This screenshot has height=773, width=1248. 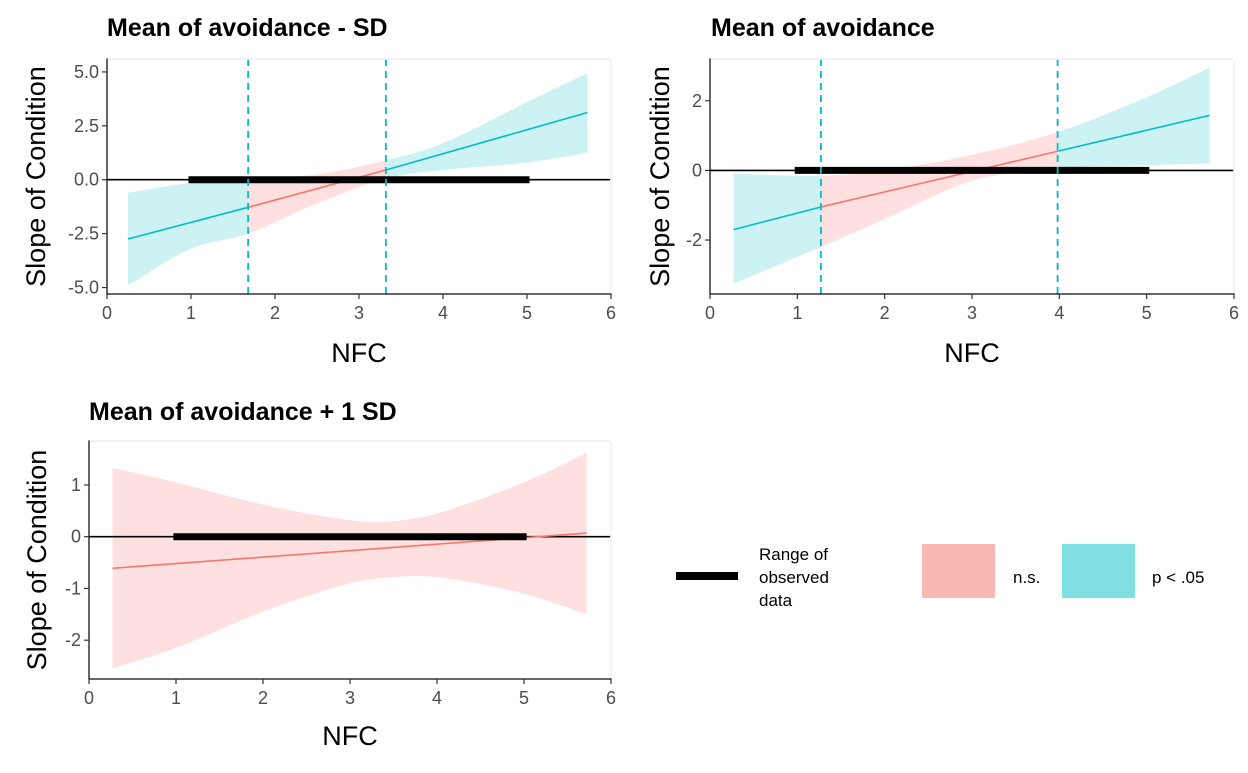 What do you see at coordinates (83, 234) in the screenshot?
I see `y-tick-label: -2.5` at bounding box center [83, 234].